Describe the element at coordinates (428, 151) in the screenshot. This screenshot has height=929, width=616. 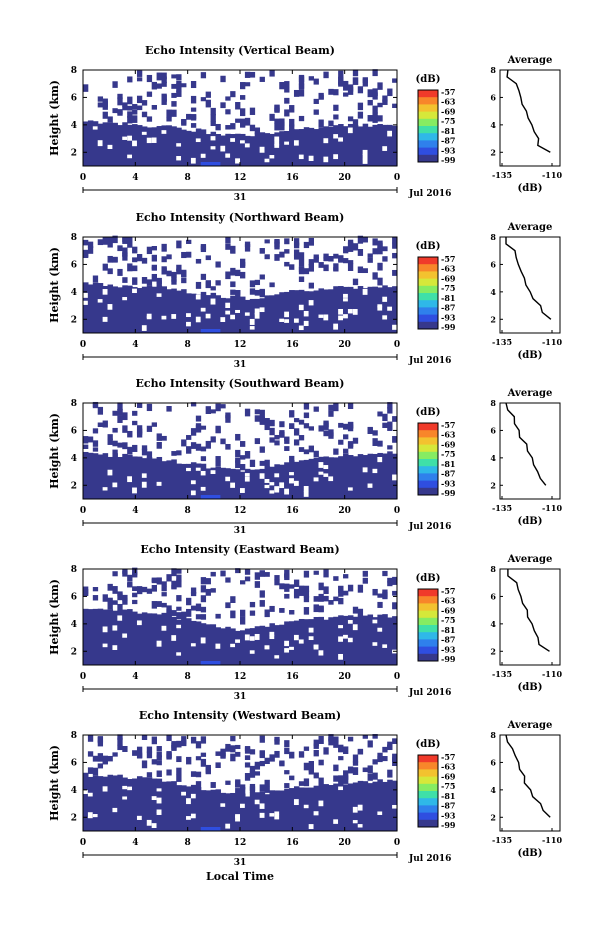
I see `colorbar-swatch` at that location.